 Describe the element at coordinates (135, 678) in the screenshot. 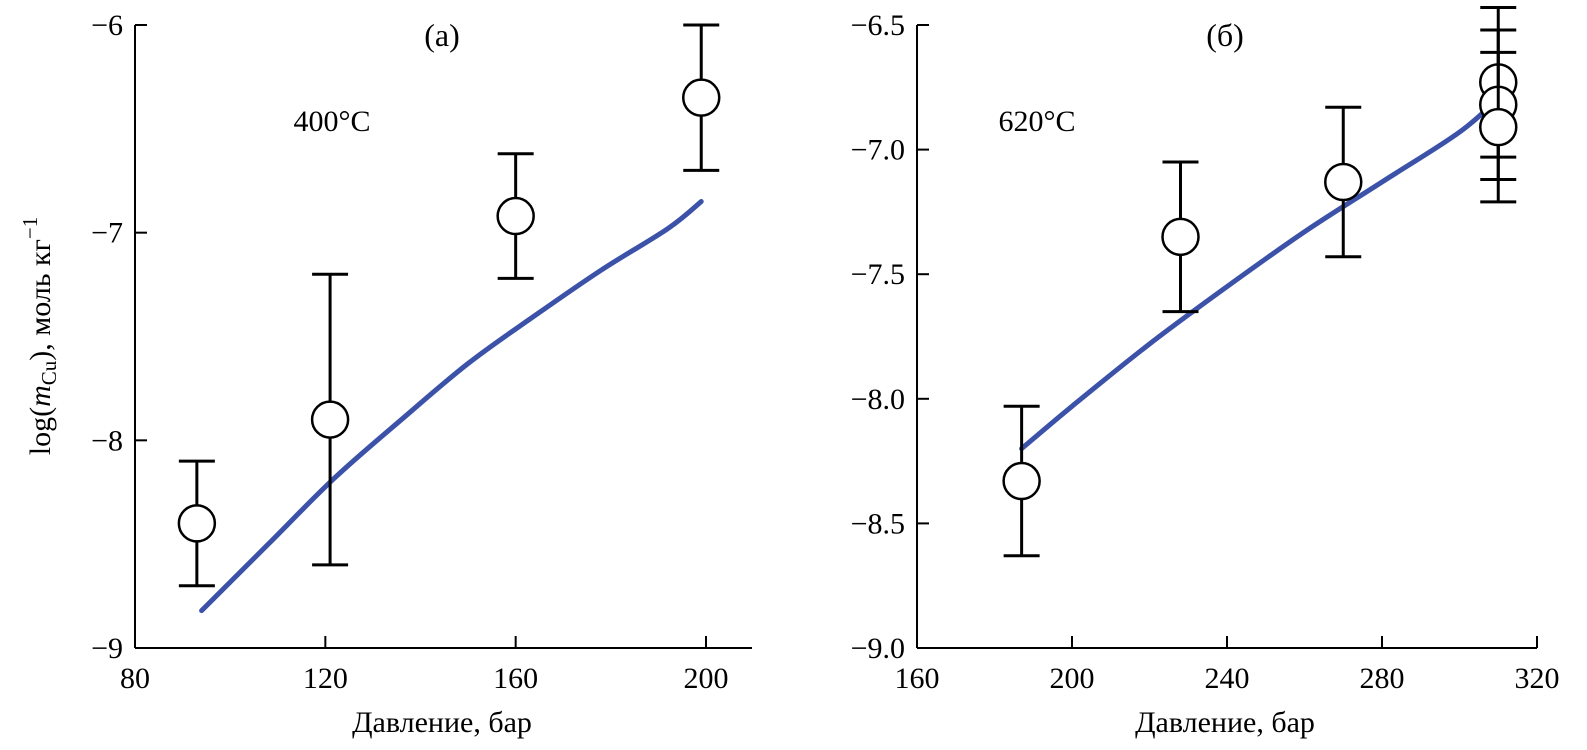

I see `x-tick-label-a: 80` at that location.